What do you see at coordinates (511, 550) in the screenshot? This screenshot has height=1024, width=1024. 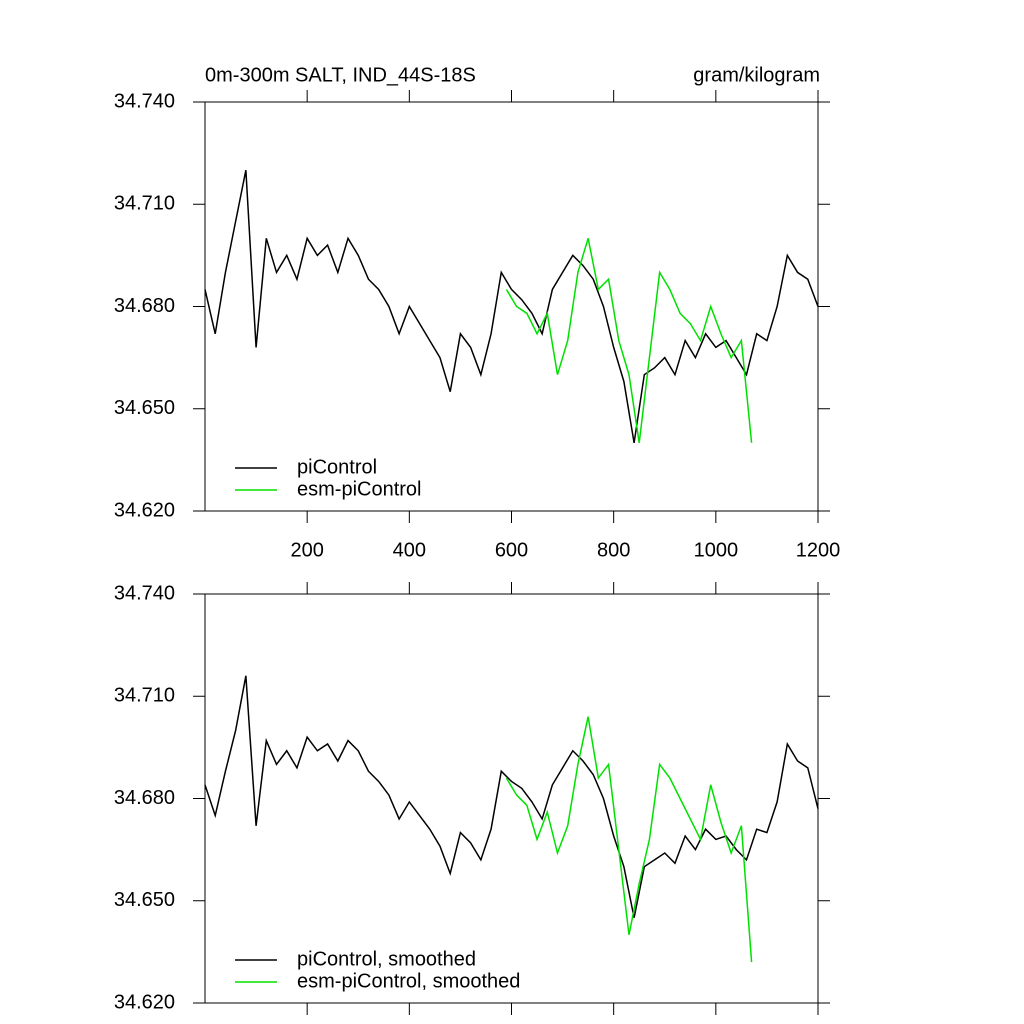 I see `x-tick-label: 600` at bounding box center [511, 550].